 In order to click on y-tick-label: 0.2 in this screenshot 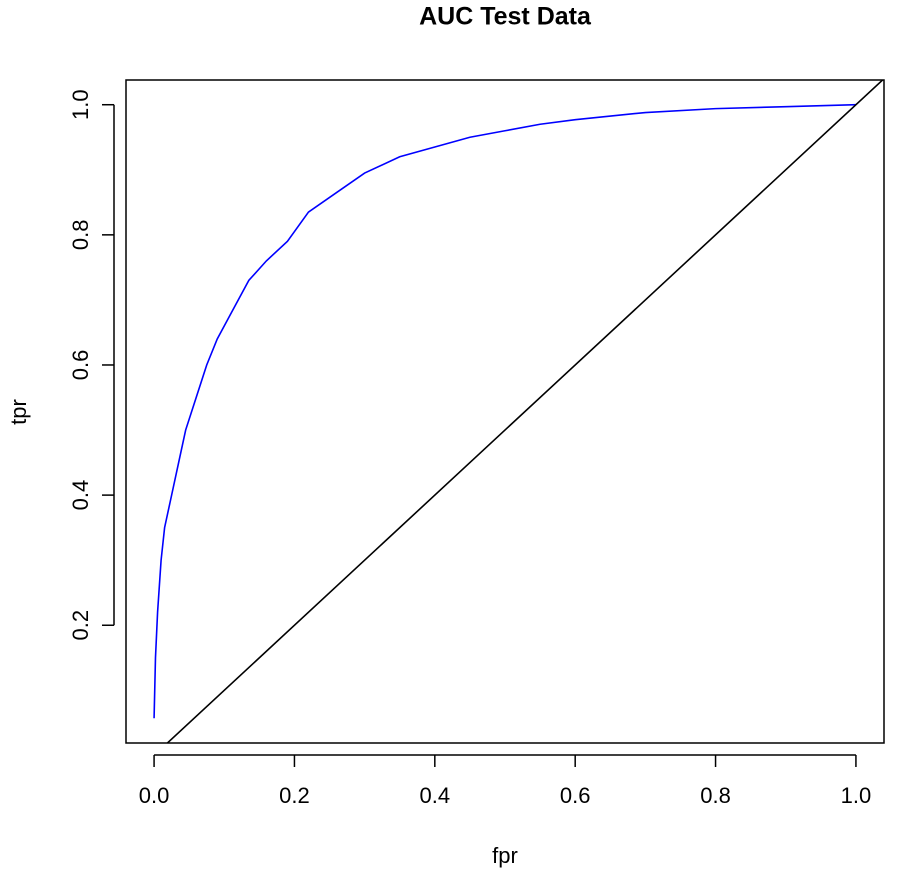, I will do `click(80, 625)`.